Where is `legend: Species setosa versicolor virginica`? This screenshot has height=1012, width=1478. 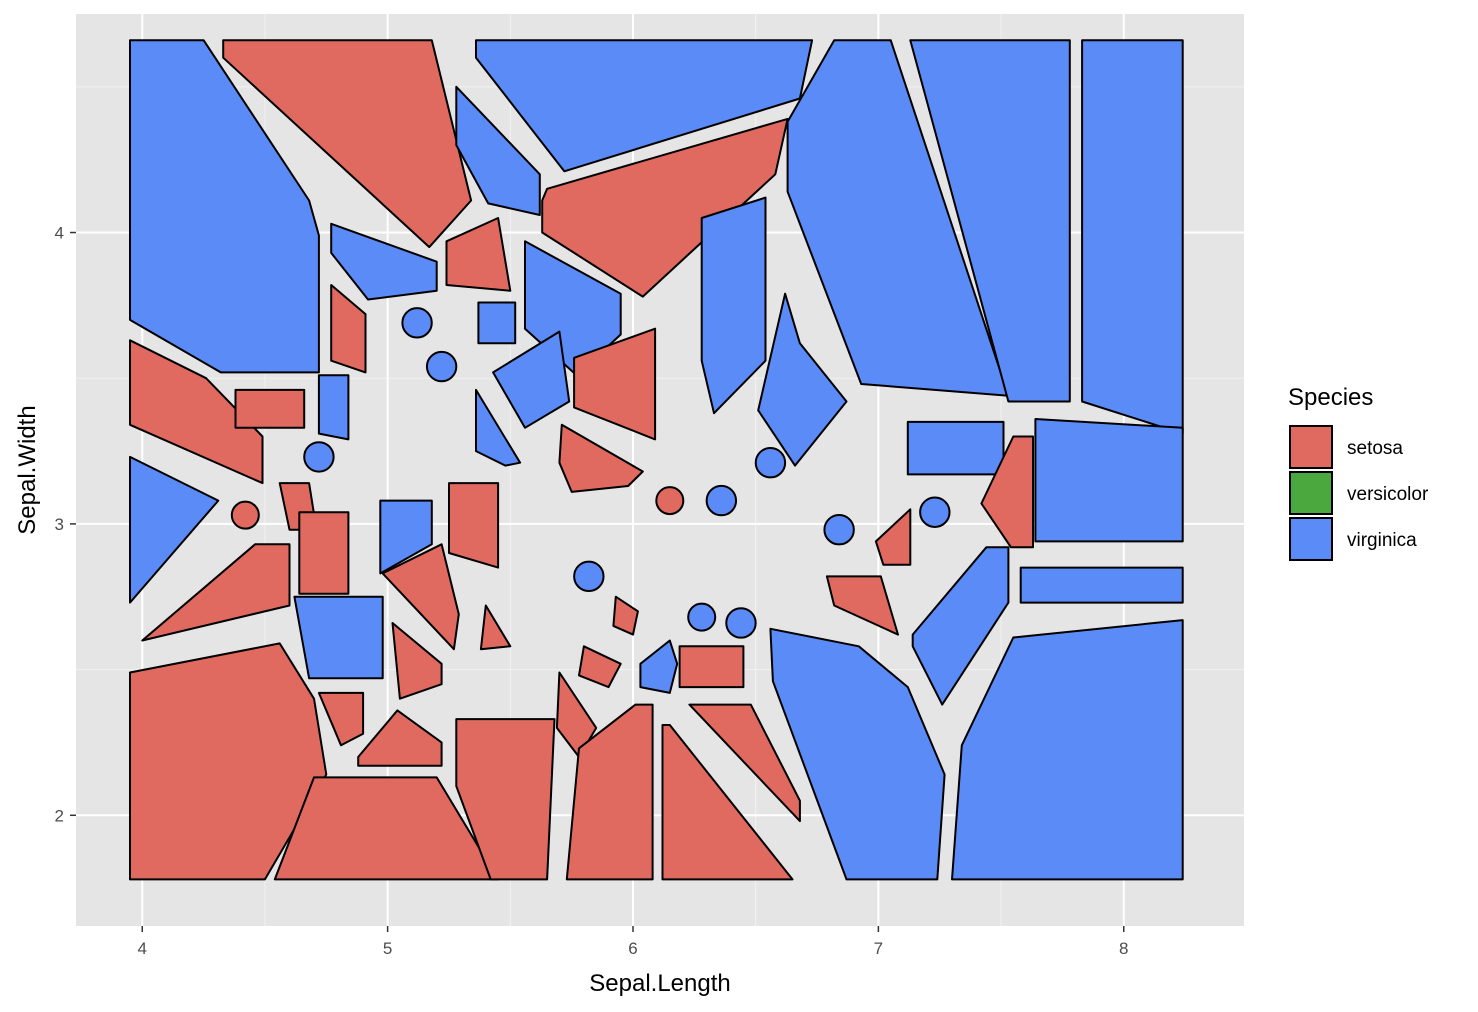
legend: Species setosa versicolor virginica is located at coordinates (1358, 472).